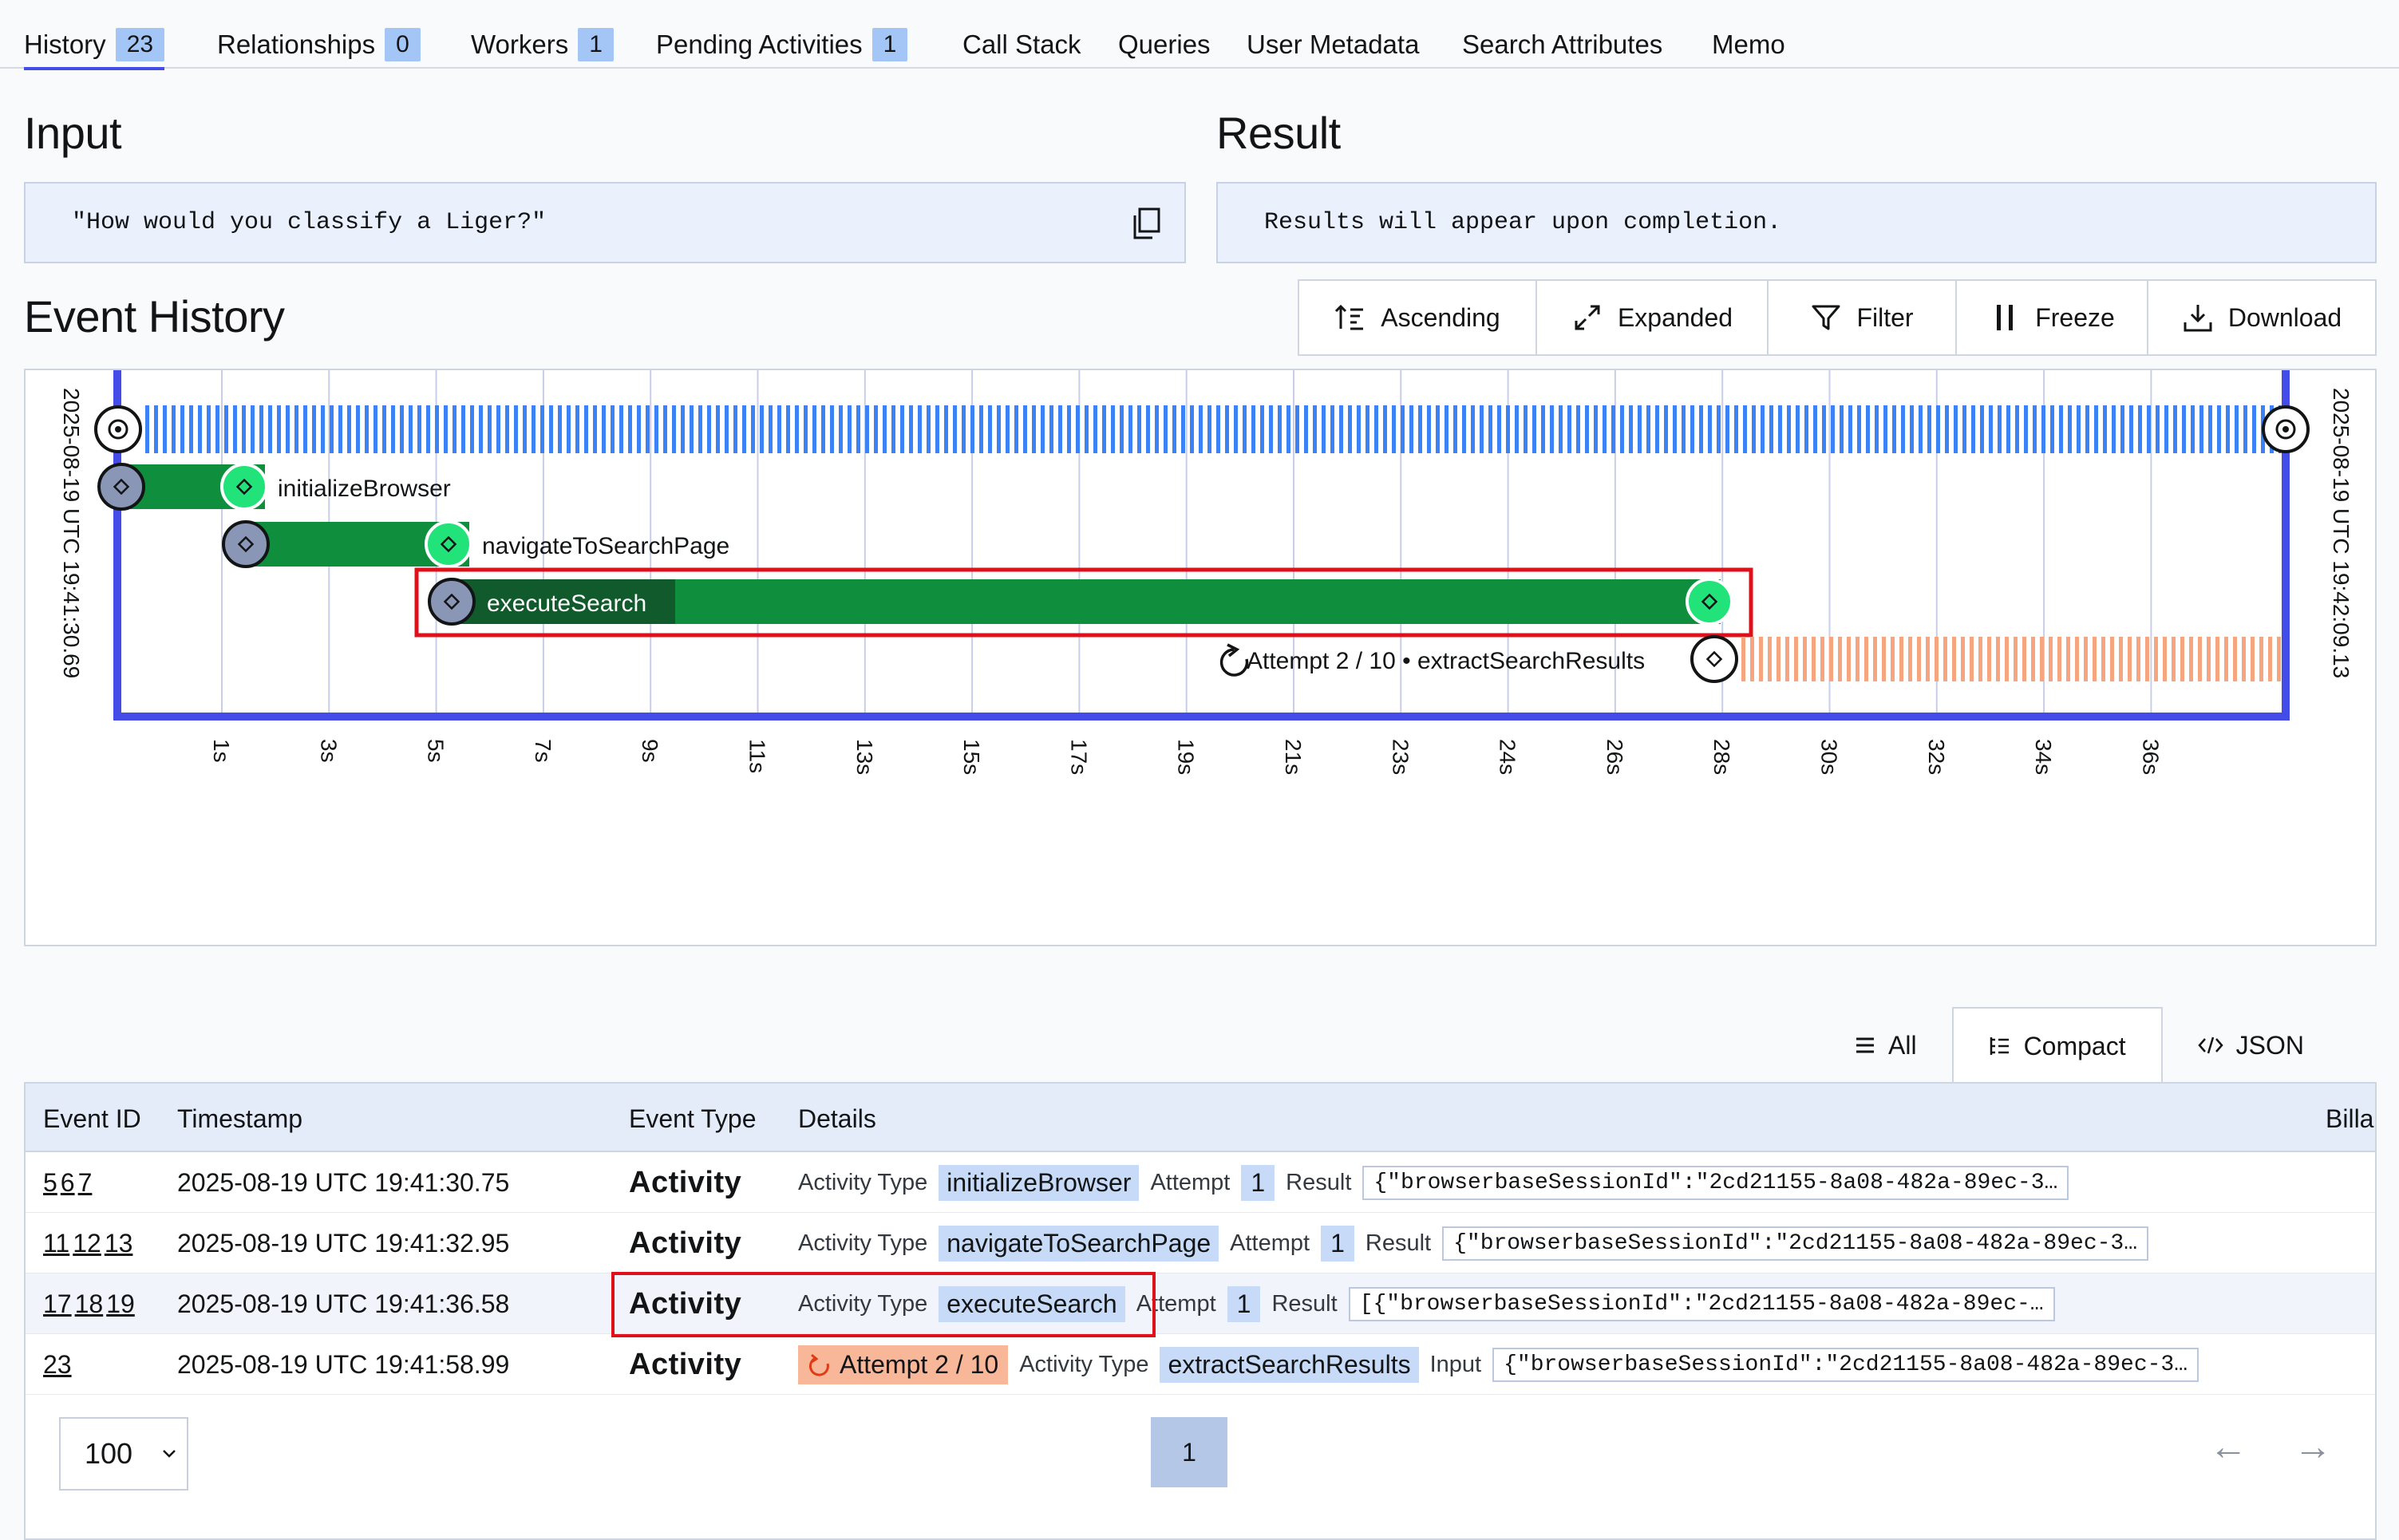  What do you see at coordinates (2313, 1447) in the screenshot?
I see `next-page-button: →` at bounding box center [2313, 1447].